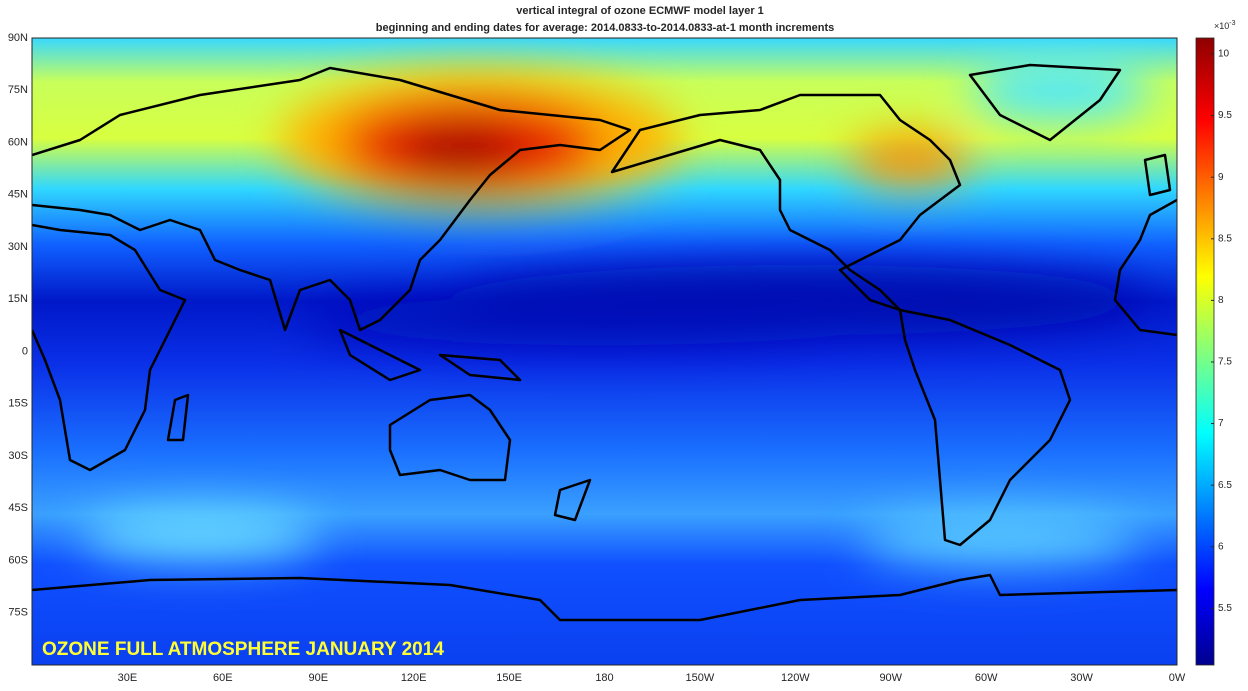 The height and width of the screenshot is (691, 1248). Describe the element at coordinates (700, 678) in the screenshot. I see `lon-label: 150W` at that location.